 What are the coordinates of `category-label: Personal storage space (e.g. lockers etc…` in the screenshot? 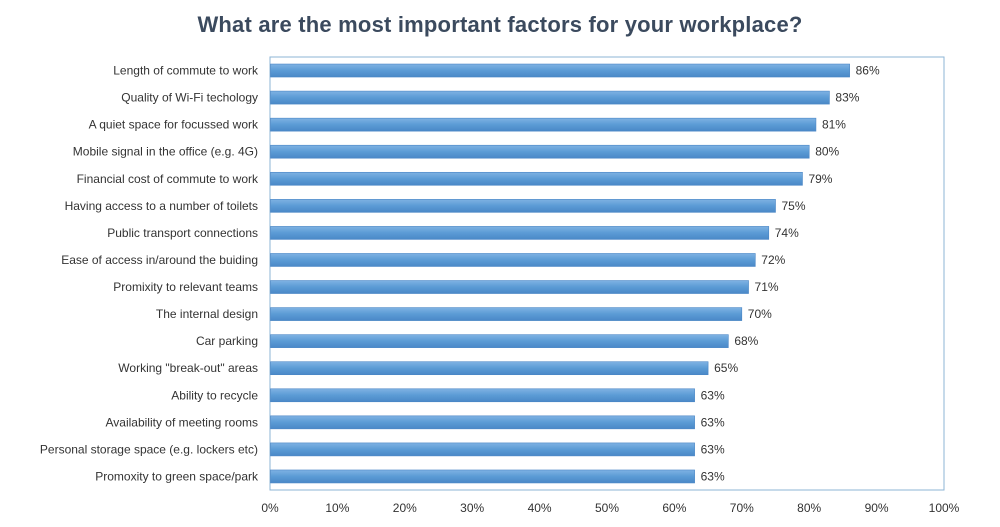 It's located at (149, 449).